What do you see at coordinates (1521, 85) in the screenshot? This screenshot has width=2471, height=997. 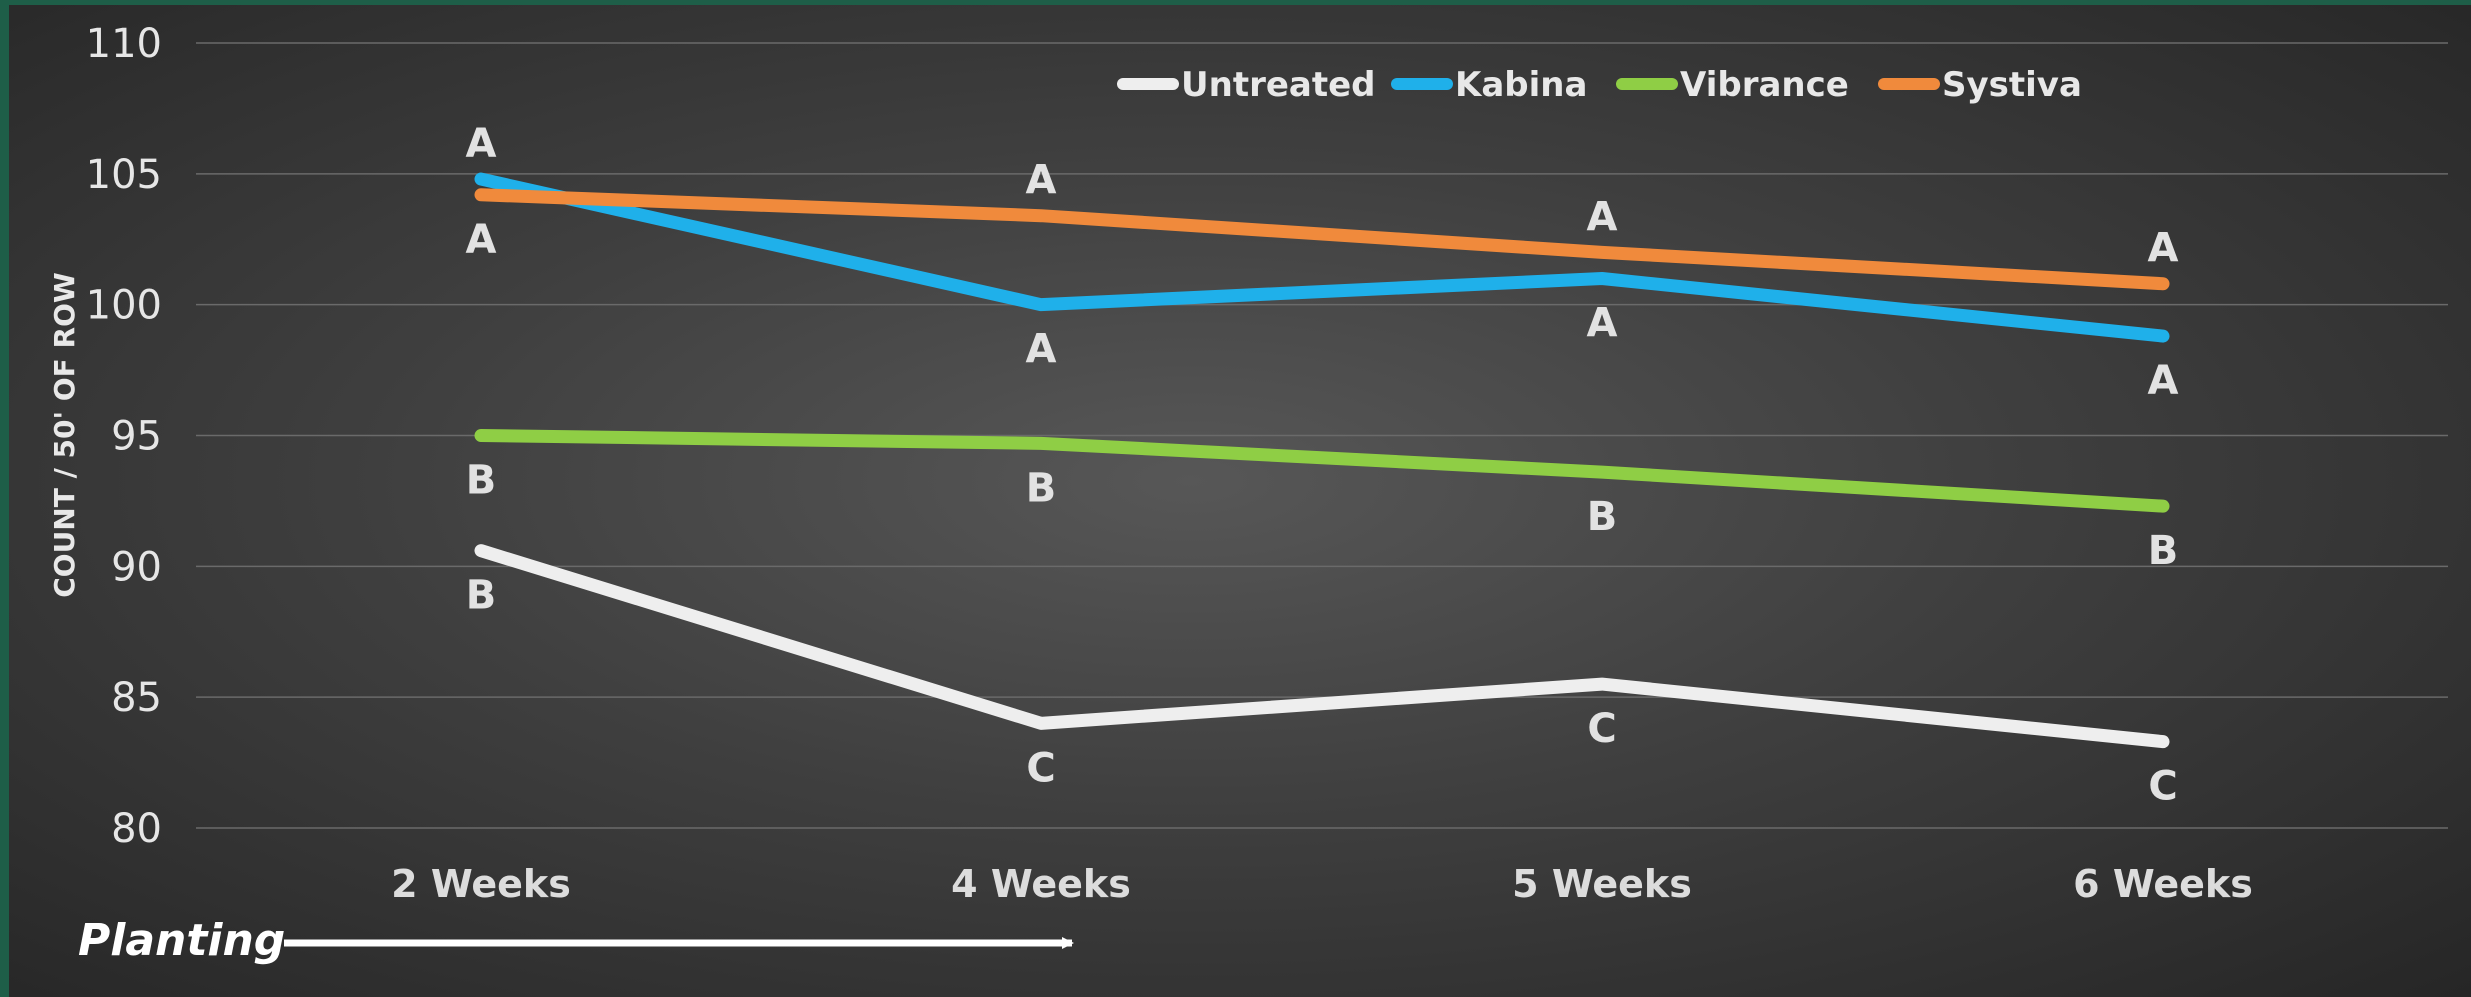 I see `legend-label-kabina: Kabina` at bounding box center [1521, 85].